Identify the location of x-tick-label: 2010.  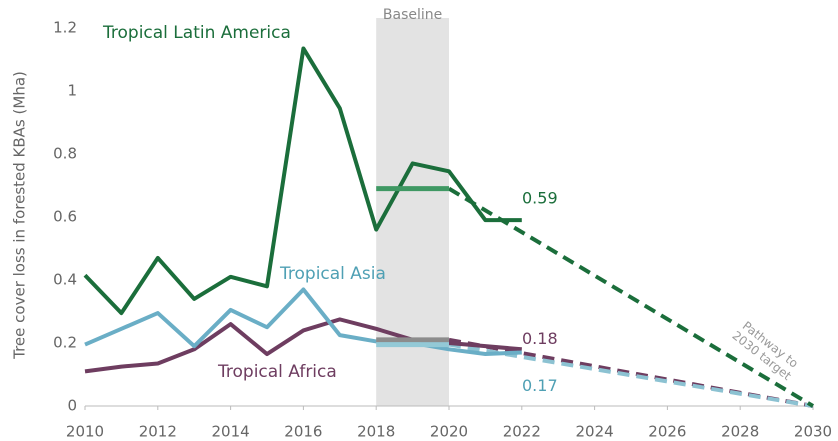
(85, 432).